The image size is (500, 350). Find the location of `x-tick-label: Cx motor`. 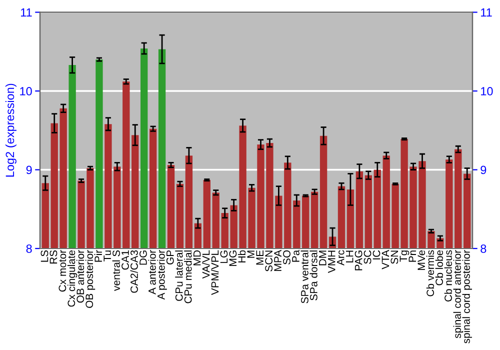

x-tick-label: Cx motor is located at coordinates (62, 271).